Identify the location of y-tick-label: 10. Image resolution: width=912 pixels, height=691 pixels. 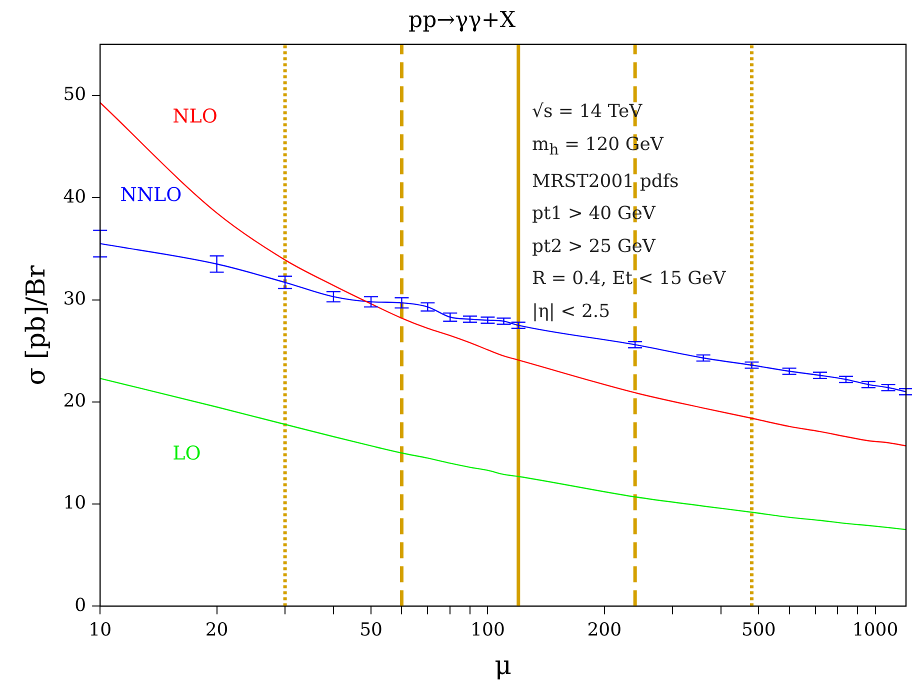
(74, 503).